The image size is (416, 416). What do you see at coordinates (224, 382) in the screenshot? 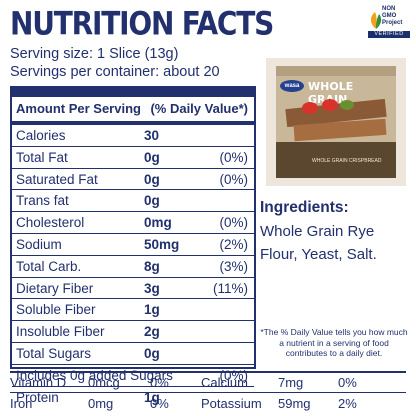
I see `mineral-name: Calcium` at bounding box center [224, 382].